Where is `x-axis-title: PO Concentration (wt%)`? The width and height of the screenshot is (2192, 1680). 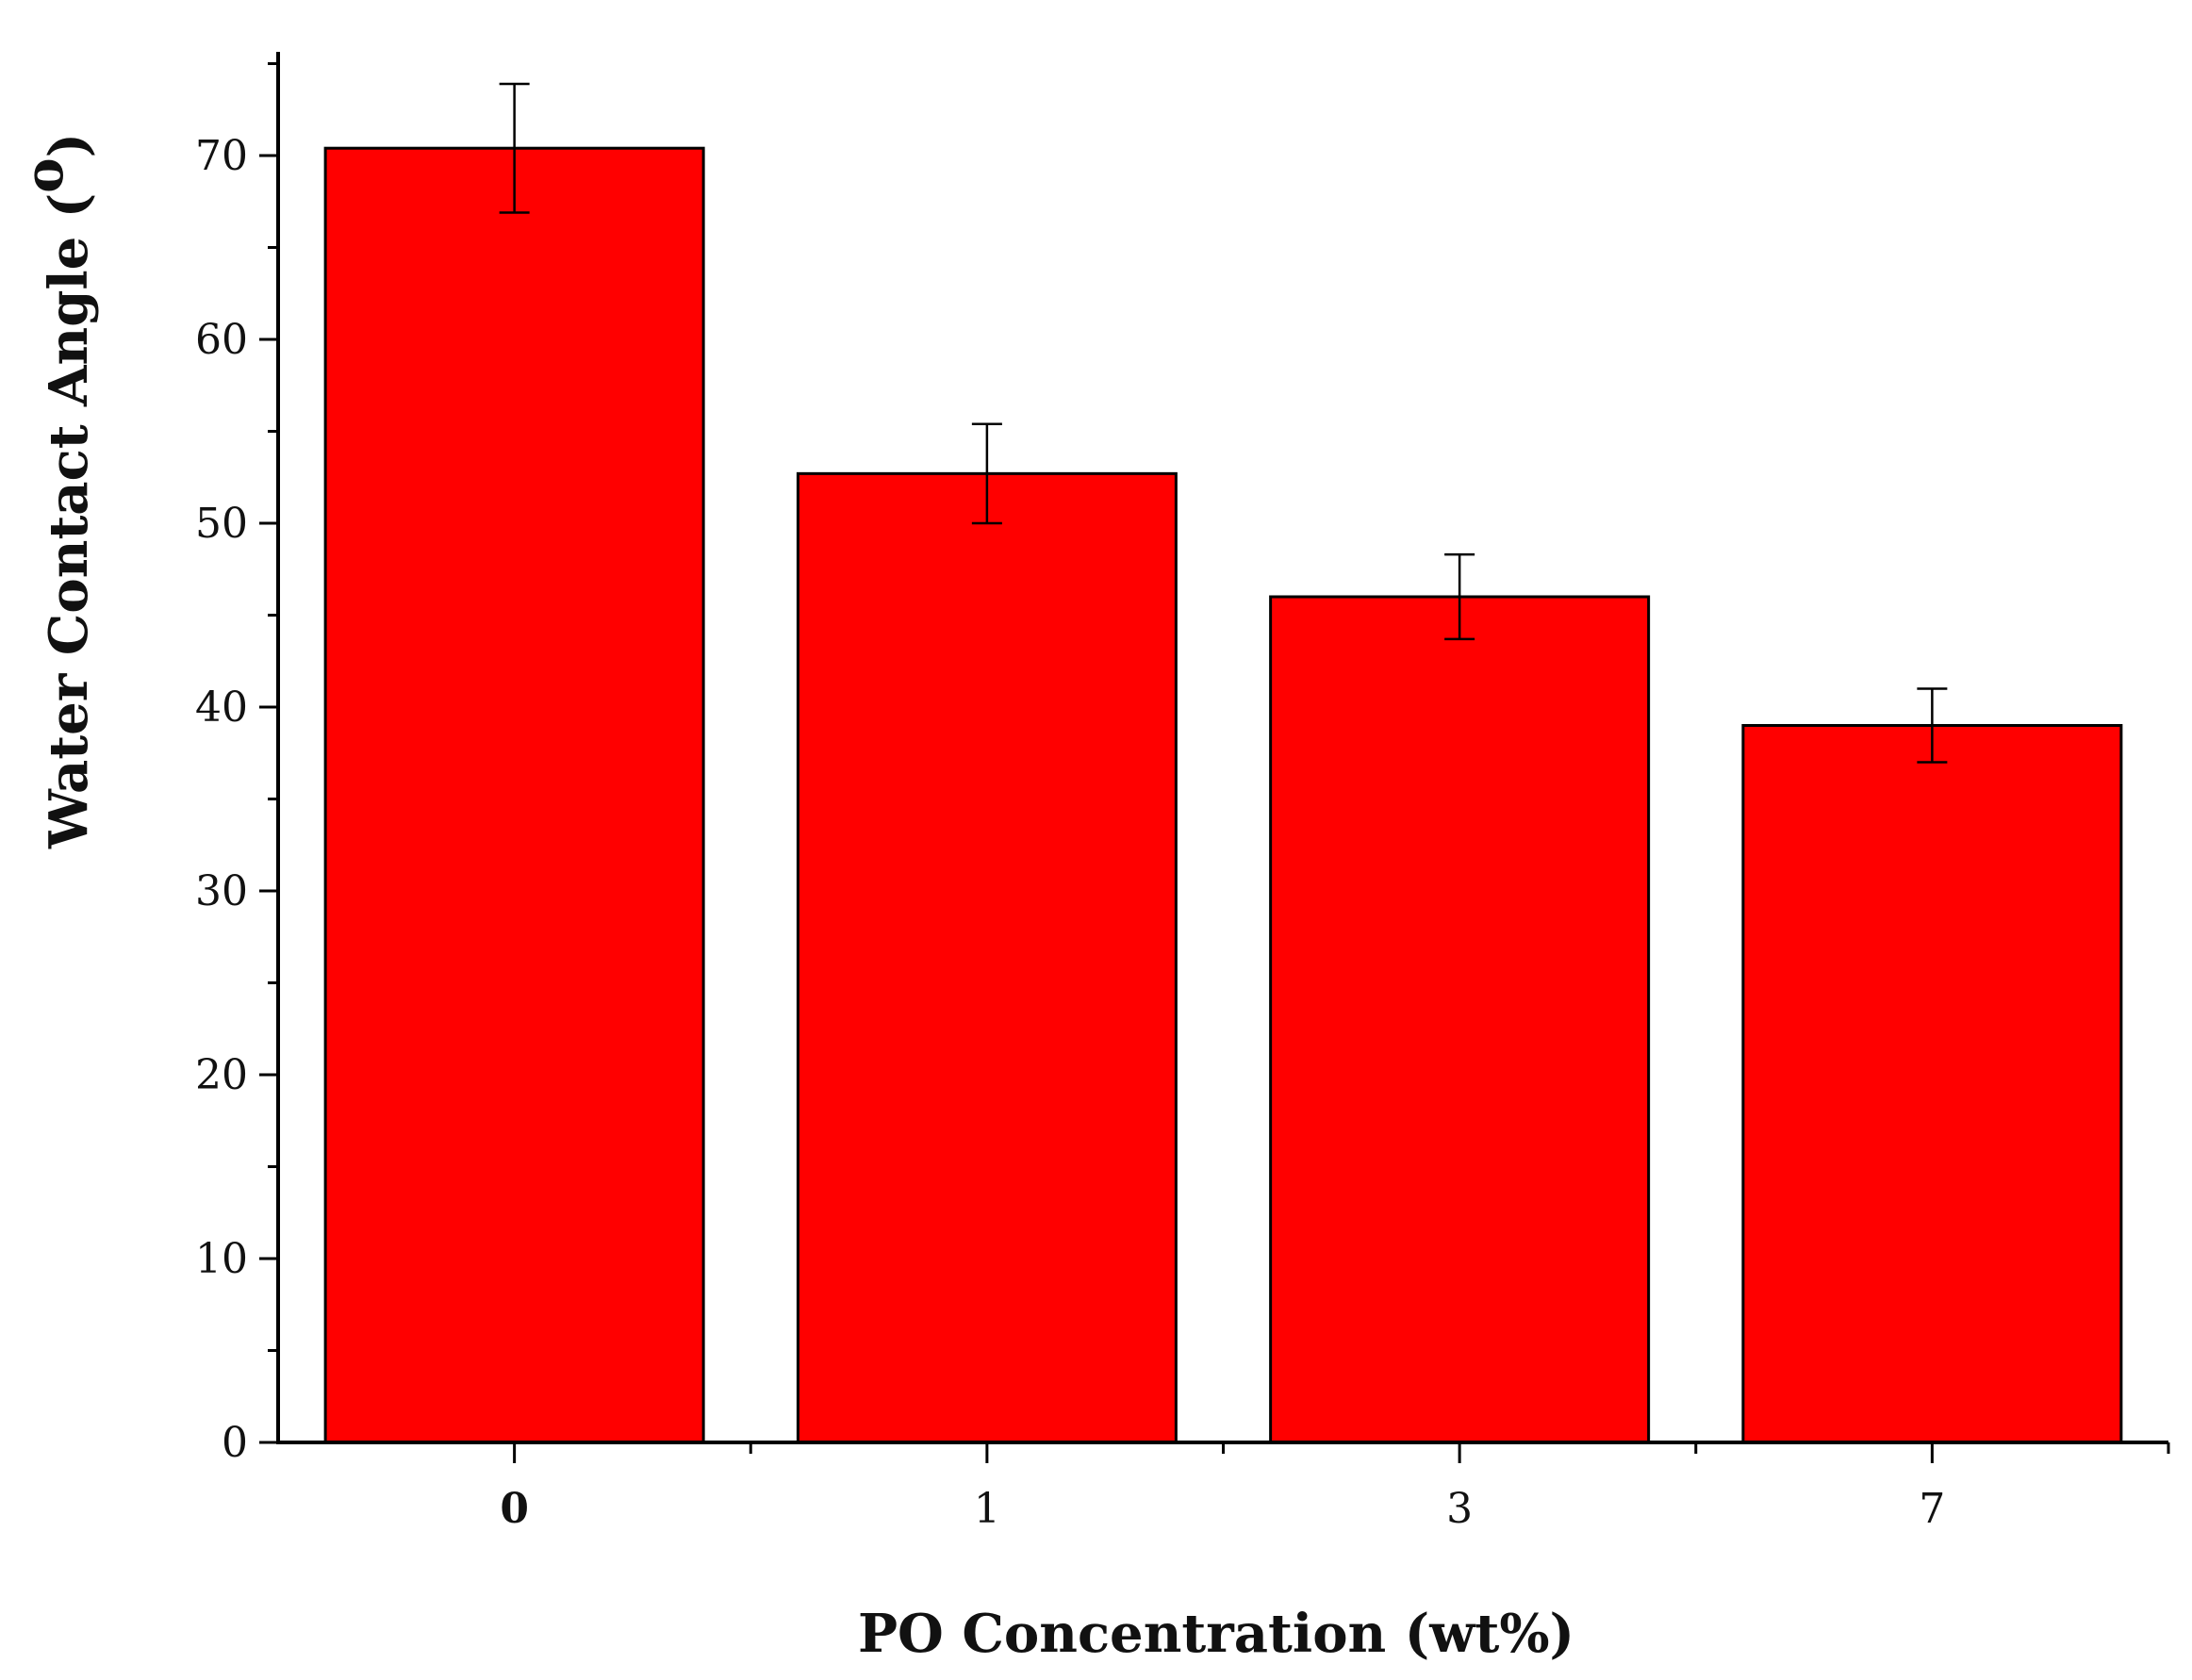 x-axis-title: PO Concentration (wt%) is located at coordinates (1216, 1634).